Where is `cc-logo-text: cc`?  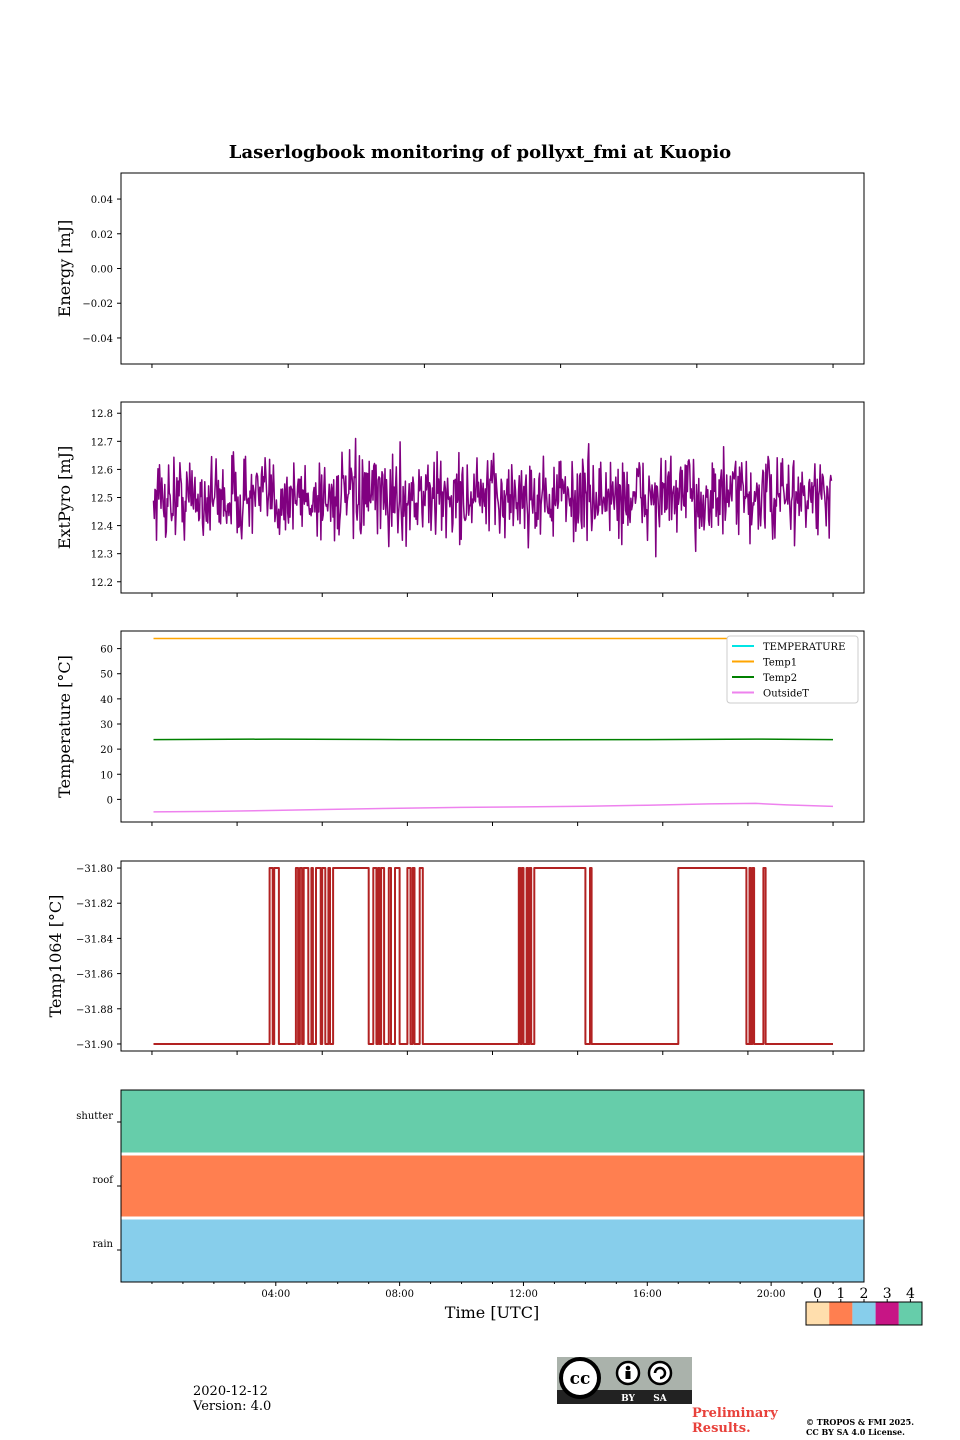
cc-logo-text: cc is located at coordinates (580, 1379).